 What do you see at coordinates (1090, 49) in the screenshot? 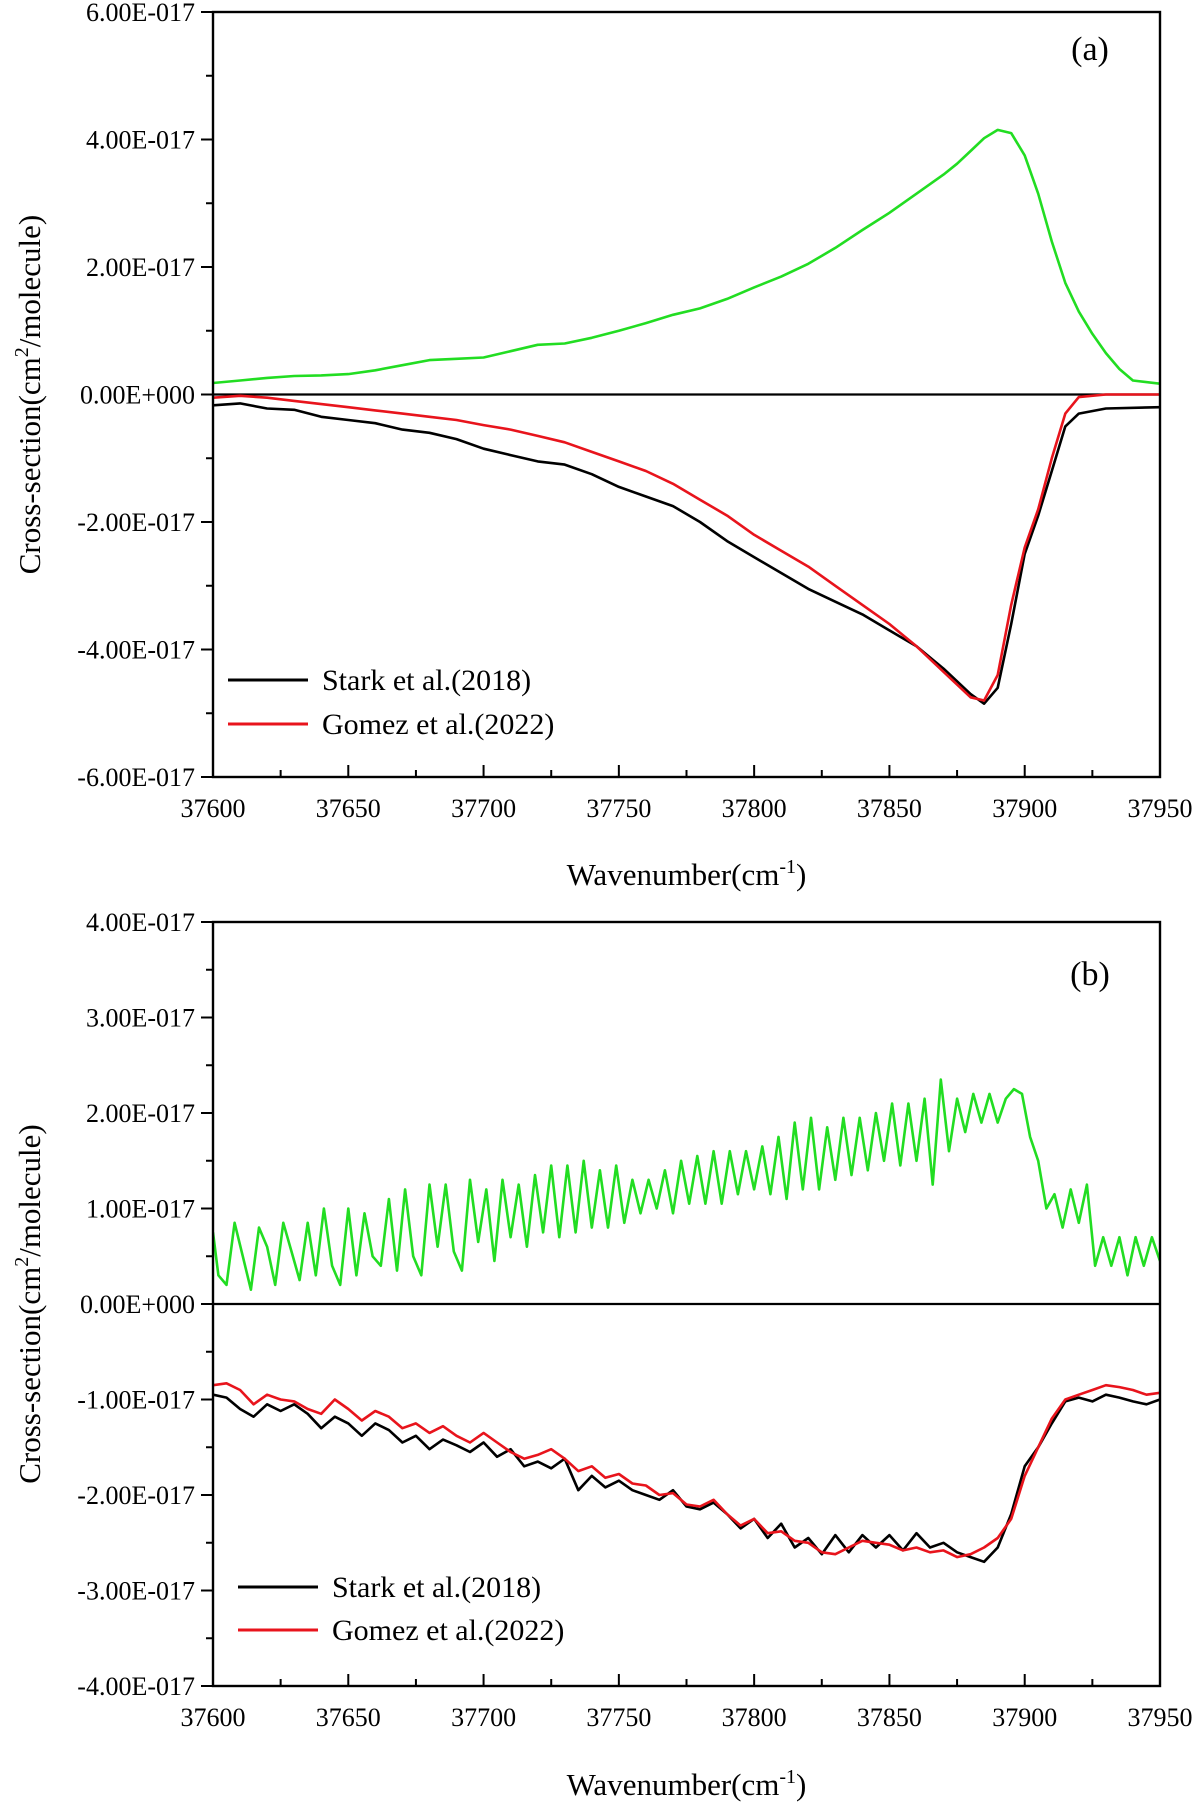
I see `panel-label: (a)` at bounding box center [1090, 49].